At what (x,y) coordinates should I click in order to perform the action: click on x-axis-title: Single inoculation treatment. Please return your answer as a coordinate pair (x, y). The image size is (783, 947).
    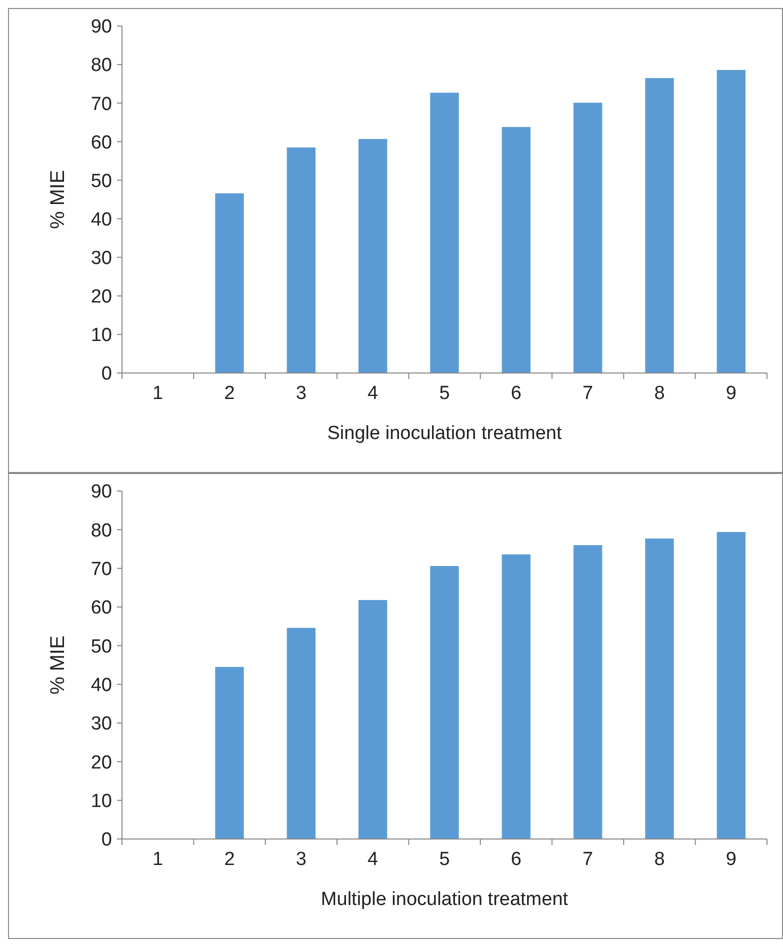
    Looking at the image, I should click on (444, 433).